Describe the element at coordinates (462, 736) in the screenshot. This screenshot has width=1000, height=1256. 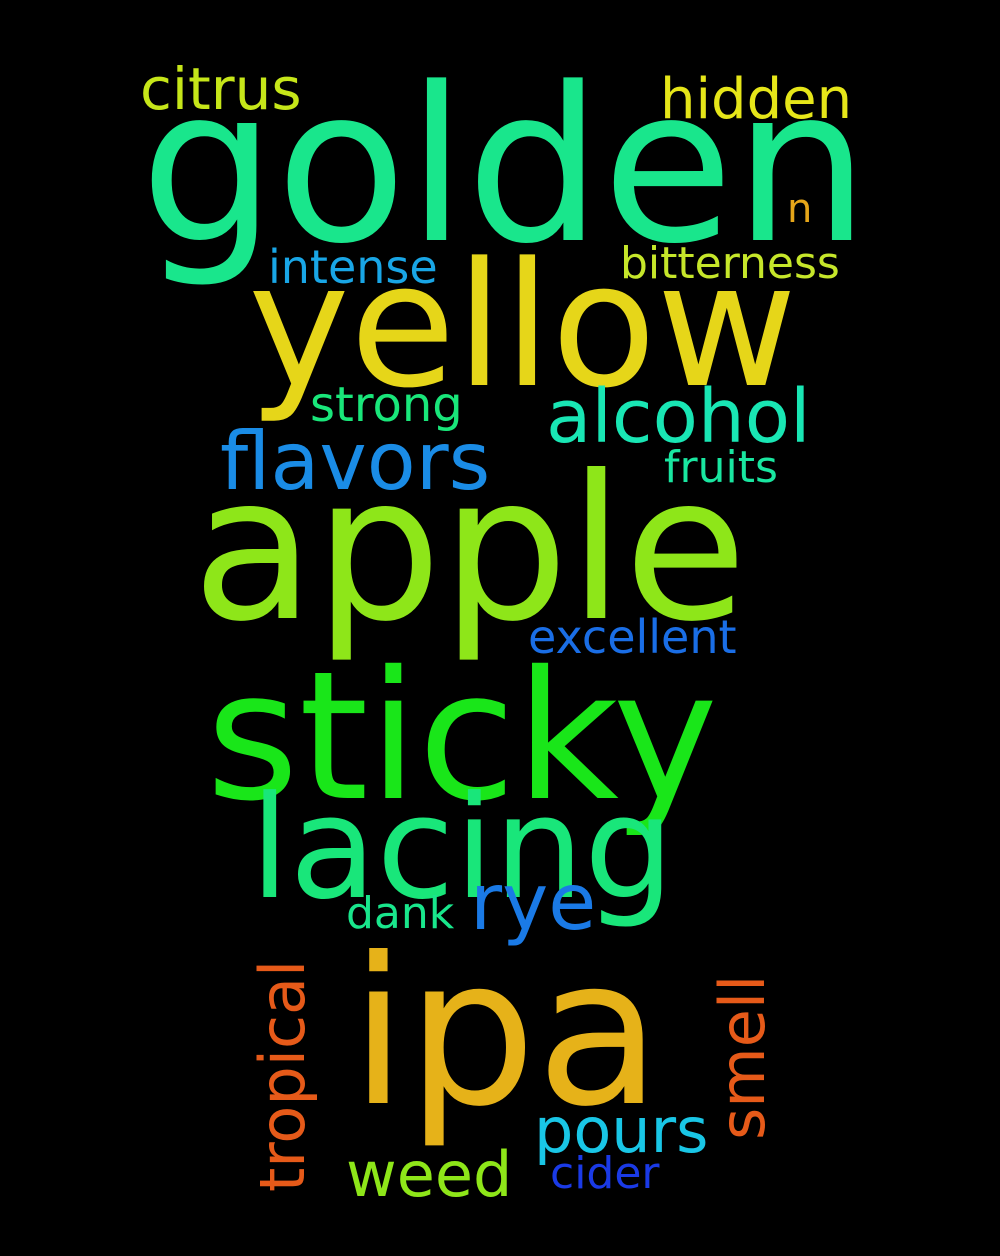
I see `word-sticky: sticky` at that location.